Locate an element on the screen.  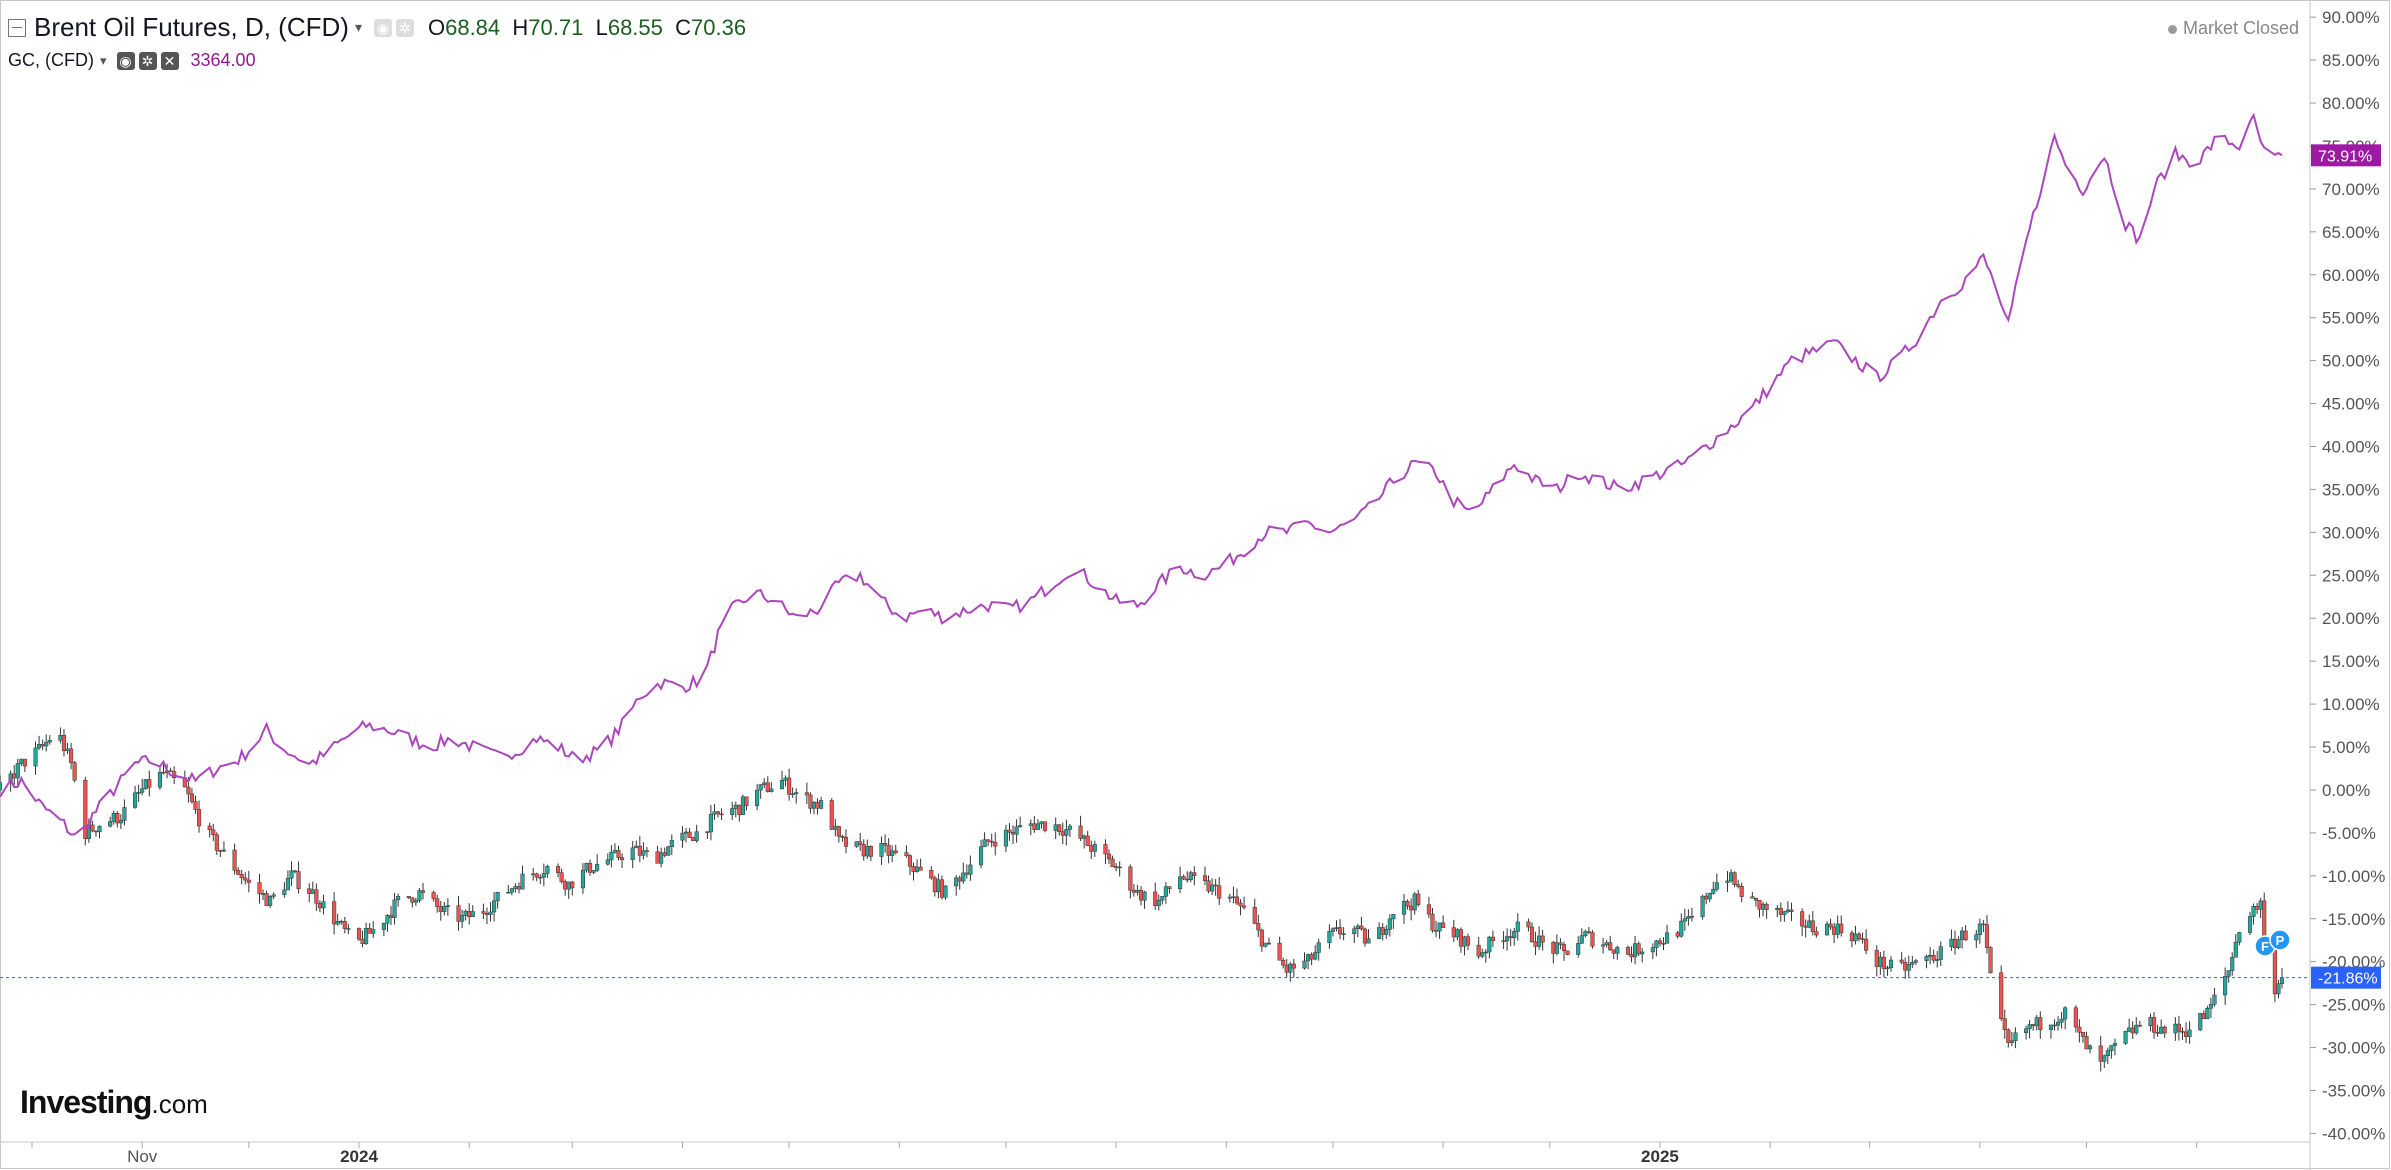
compare-badge: 73.91% is located at coordinates (2346, 155).